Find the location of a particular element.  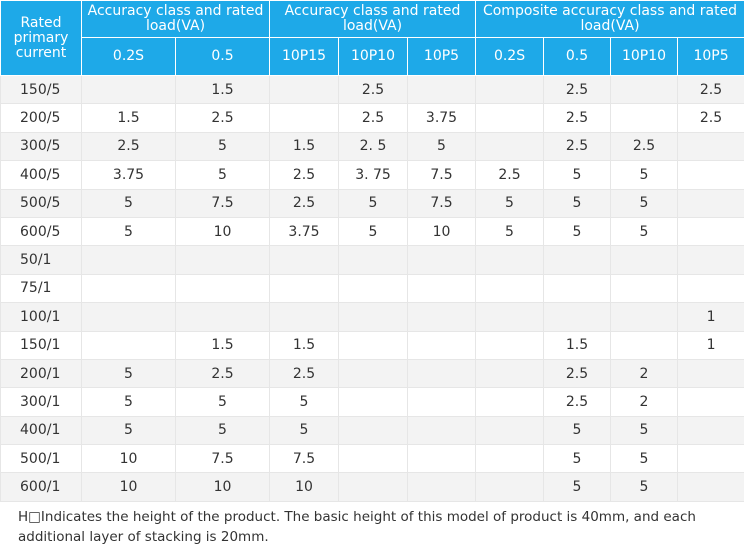

table-row: 75/1 is located at coordinates (372, 288).